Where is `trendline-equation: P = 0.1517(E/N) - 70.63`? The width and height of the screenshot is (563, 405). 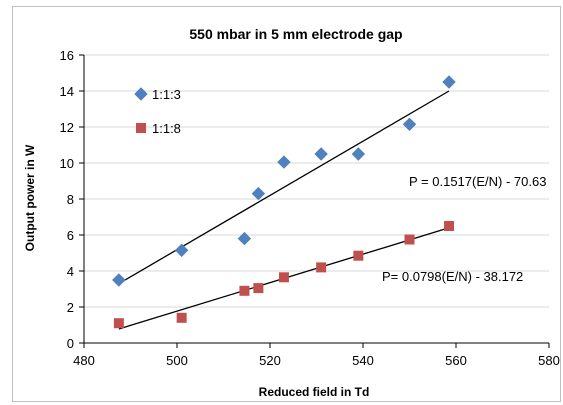 trendline-equation: P = 0.1517(E/N) - 70.63 is located at coordinates (477, 181).